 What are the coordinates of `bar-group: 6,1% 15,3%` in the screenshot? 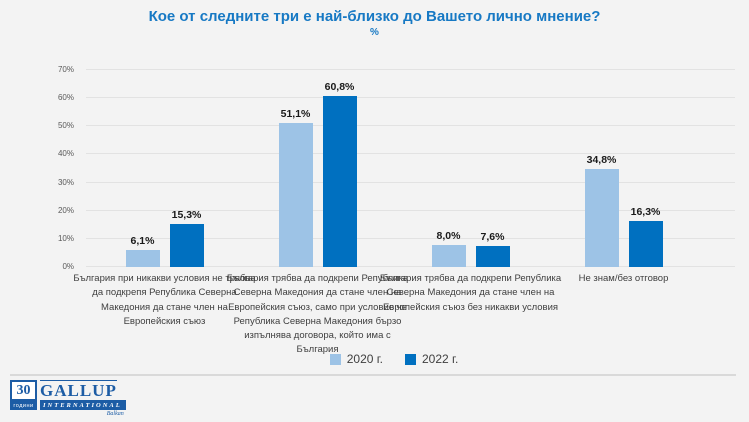 It's located at (164, 168).